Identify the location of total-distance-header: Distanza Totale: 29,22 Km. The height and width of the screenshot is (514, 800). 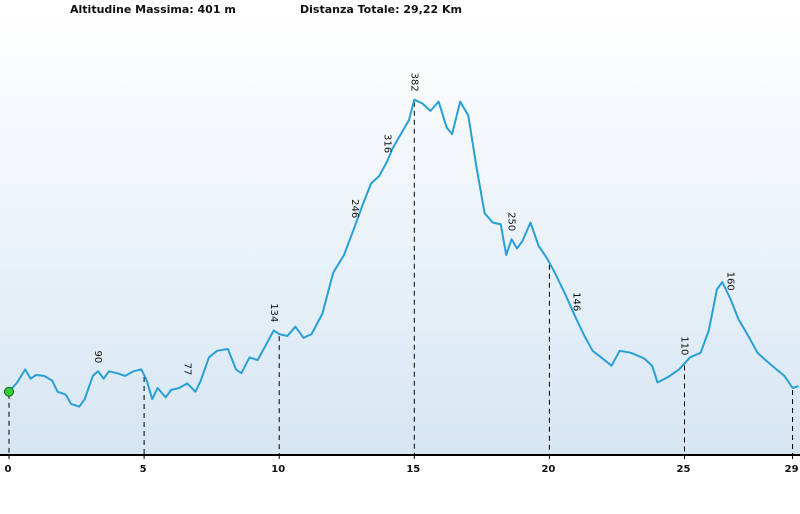
(381, 9).